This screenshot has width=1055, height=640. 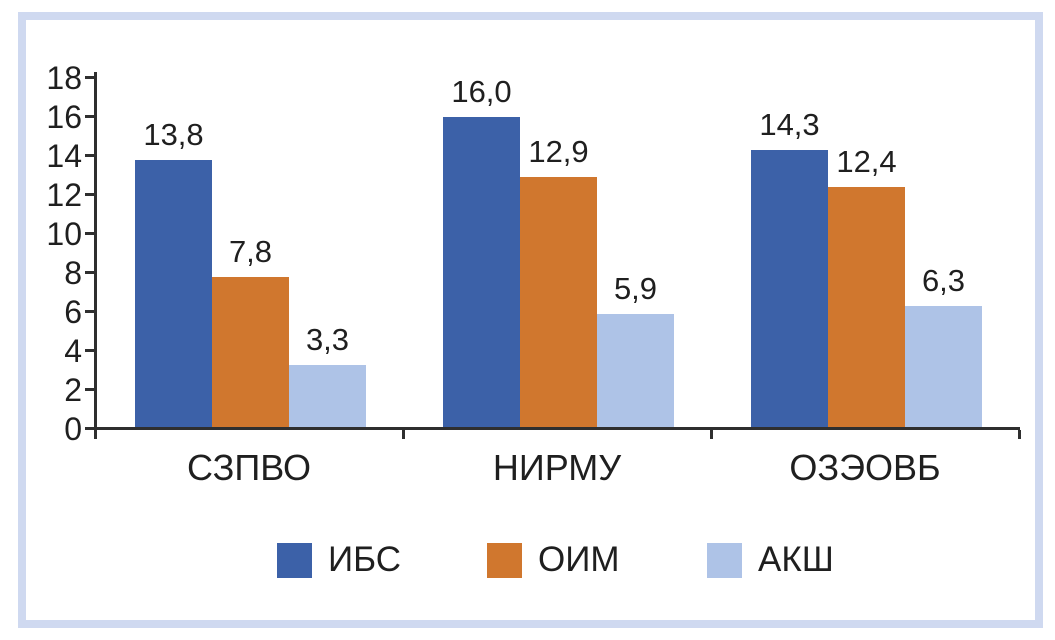 I want to click on legend-label-2: АКШ, so click(x=796, y=559).